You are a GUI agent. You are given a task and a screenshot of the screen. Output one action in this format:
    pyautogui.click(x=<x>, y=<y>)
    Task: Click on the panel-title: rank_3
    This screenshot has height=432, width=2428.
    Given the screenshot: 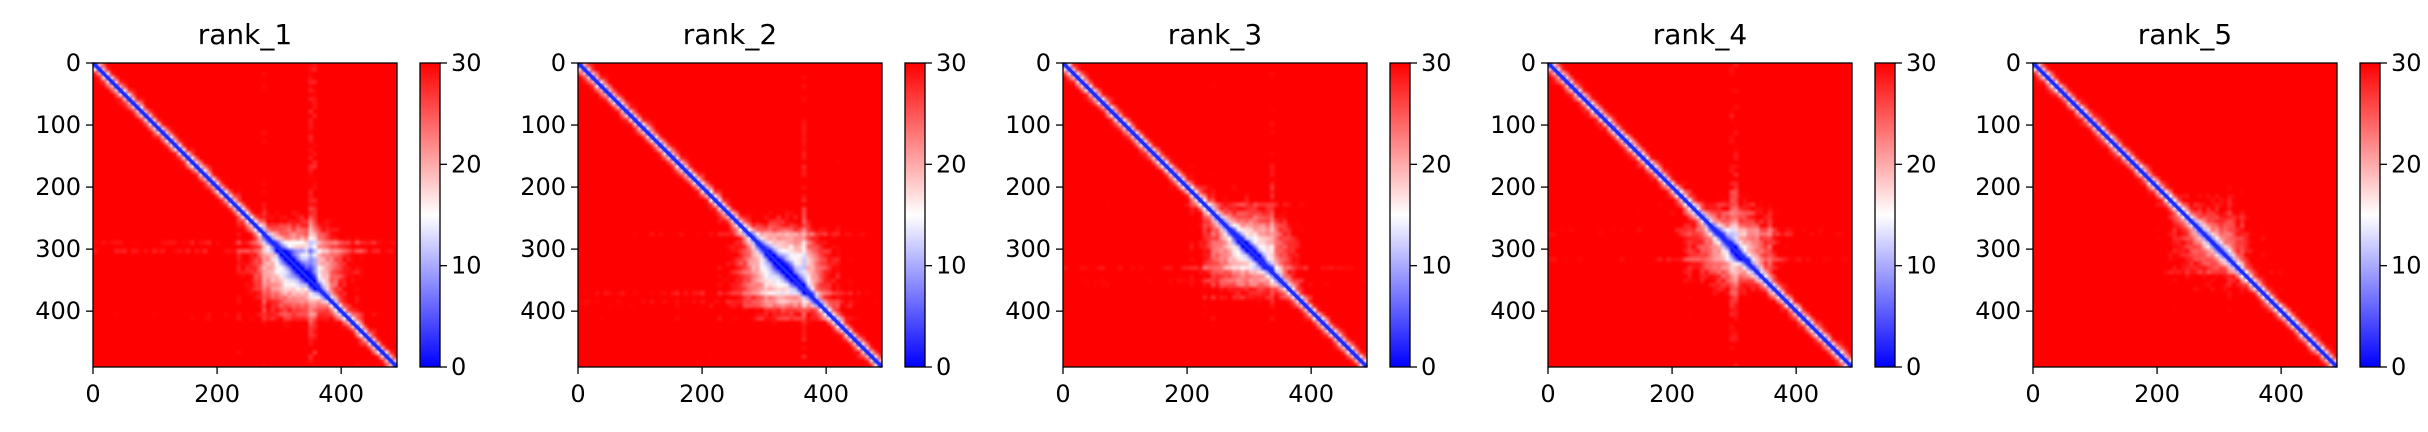 What is the action you would take?
    pyautogui.click(x=1215, y=34)
    